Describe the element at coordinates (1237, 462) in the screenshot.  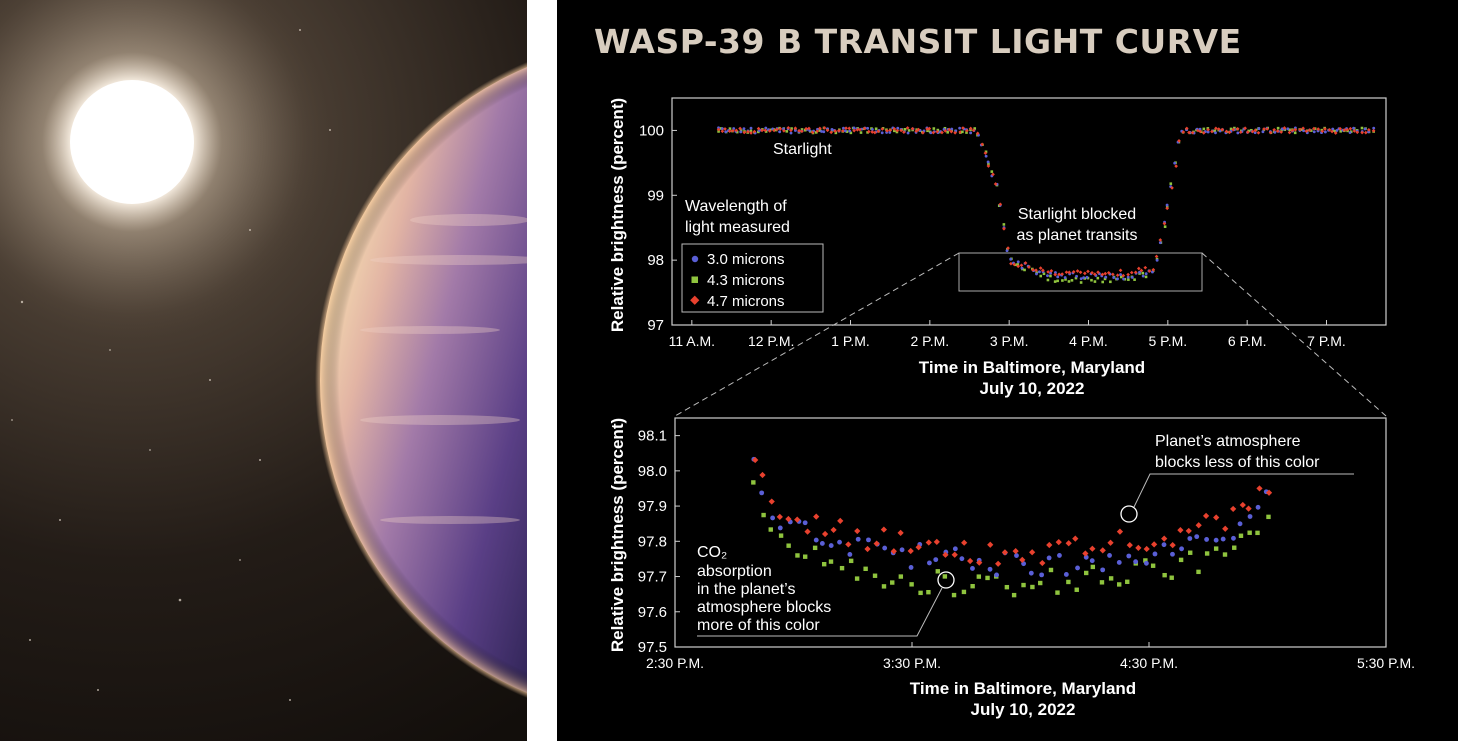
I see `annotation-less-line2: blocks less of this color` at that location.